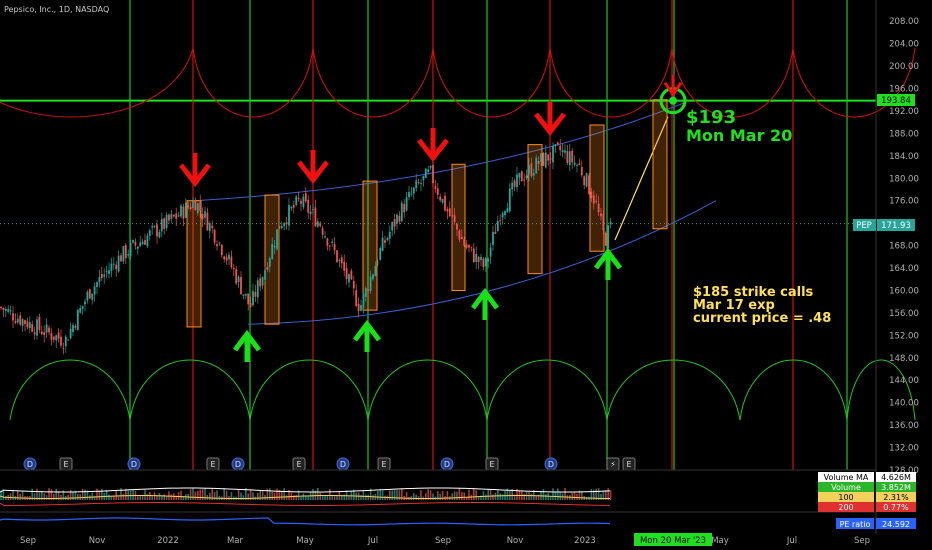 The width and height of the screenshot is (932, 550). Describe the element at coordinates (904, 247) in the screenshot. I see `y-tick-label: 168.00` at that location.